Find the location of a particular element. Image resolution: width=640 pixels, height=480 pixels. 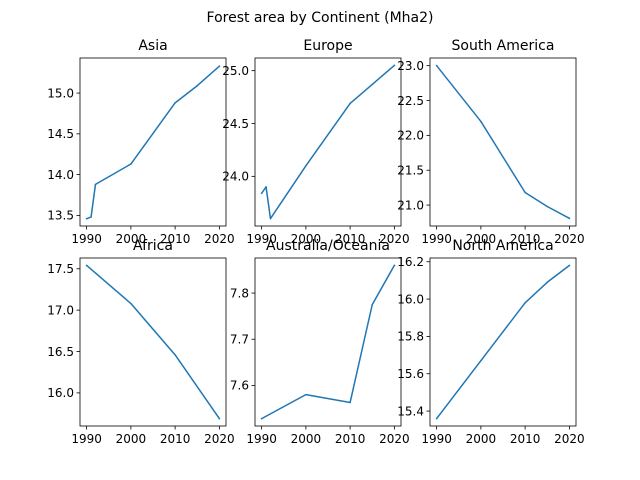

x-tick-label-north-america: 2020 is located at coordinates (569, 439).